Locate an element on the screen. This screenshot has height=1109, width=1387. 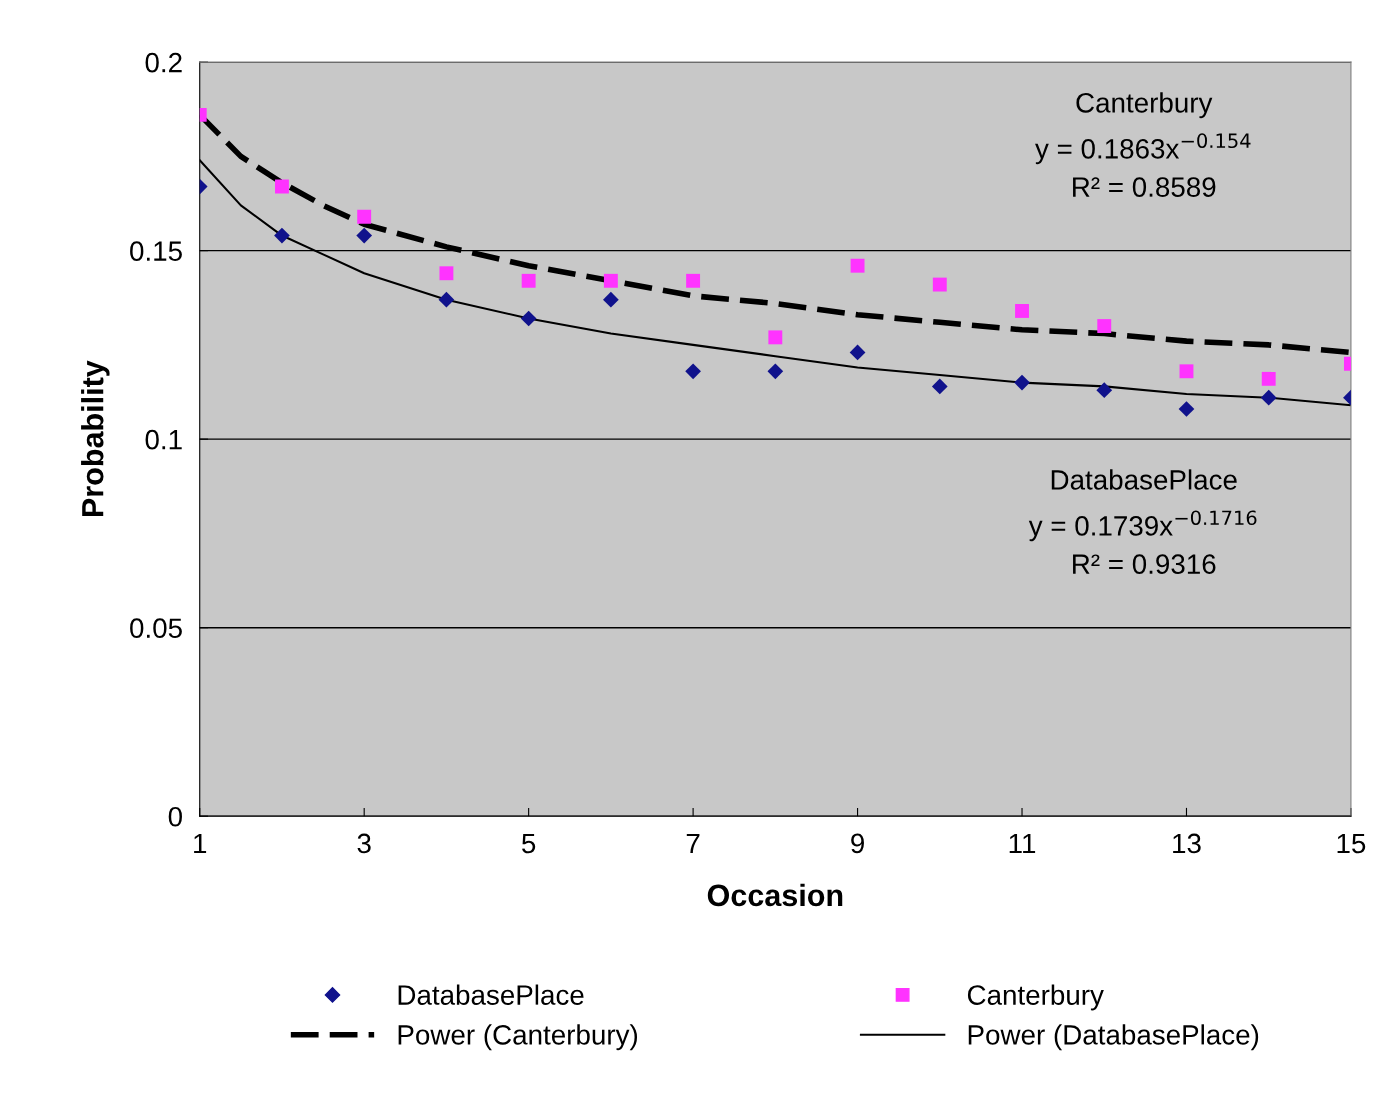
x-tick-label: 5 is located at coordinates (529, 843).